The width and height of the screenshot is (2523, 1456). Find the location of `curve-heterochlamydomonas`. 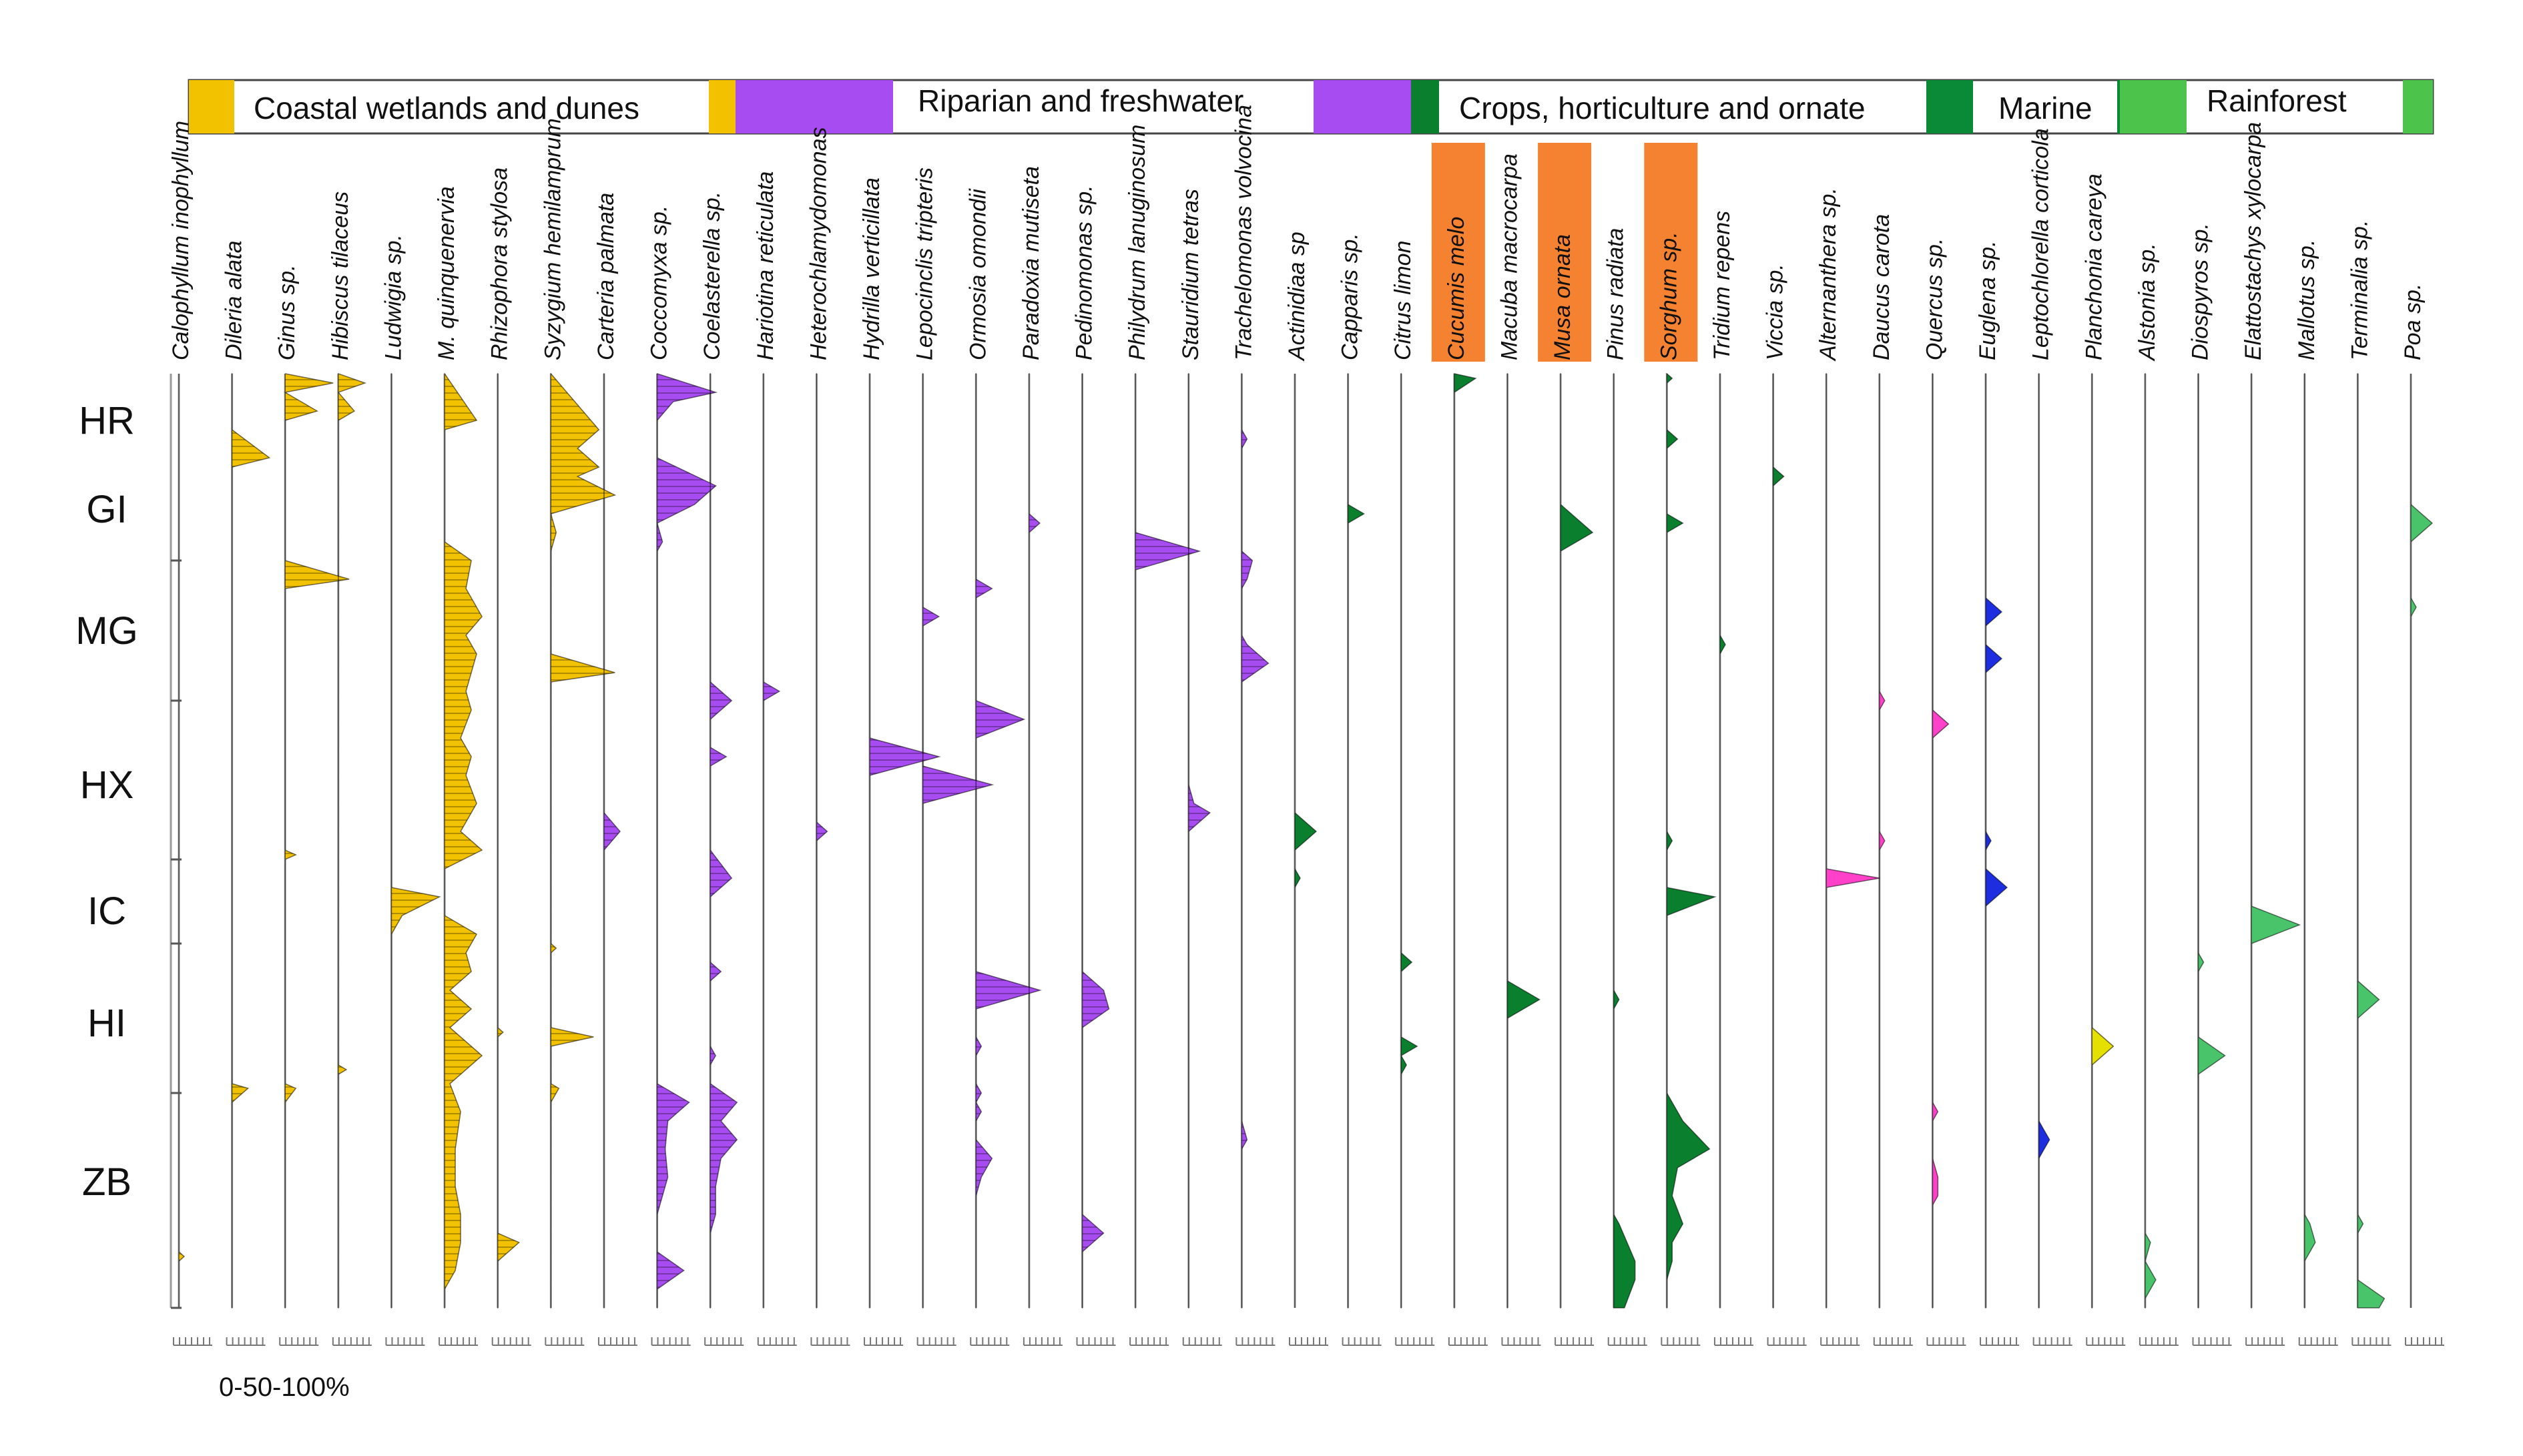

curve-heterochlamydomonas is located at coordinates (822, 841).